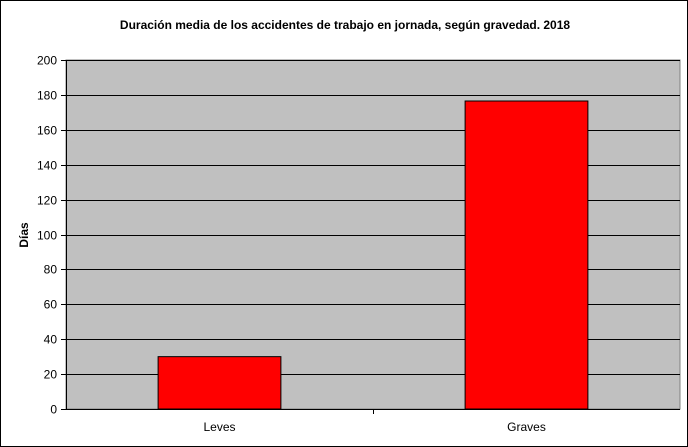 The height and width of the screenshot is (447, 688). I want to click on y-axis-label: Días, so click(24, 235).